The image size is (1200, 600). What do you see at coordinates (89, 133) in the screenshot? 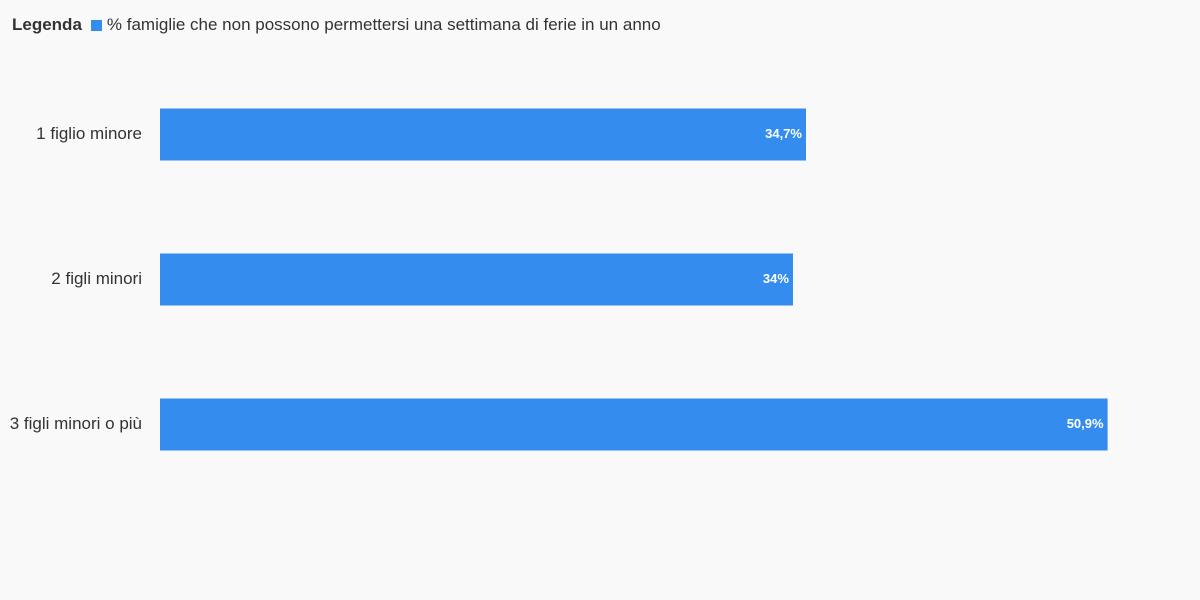
I see `category-label: 1 figlio minore` at bounding box center [89, 133].